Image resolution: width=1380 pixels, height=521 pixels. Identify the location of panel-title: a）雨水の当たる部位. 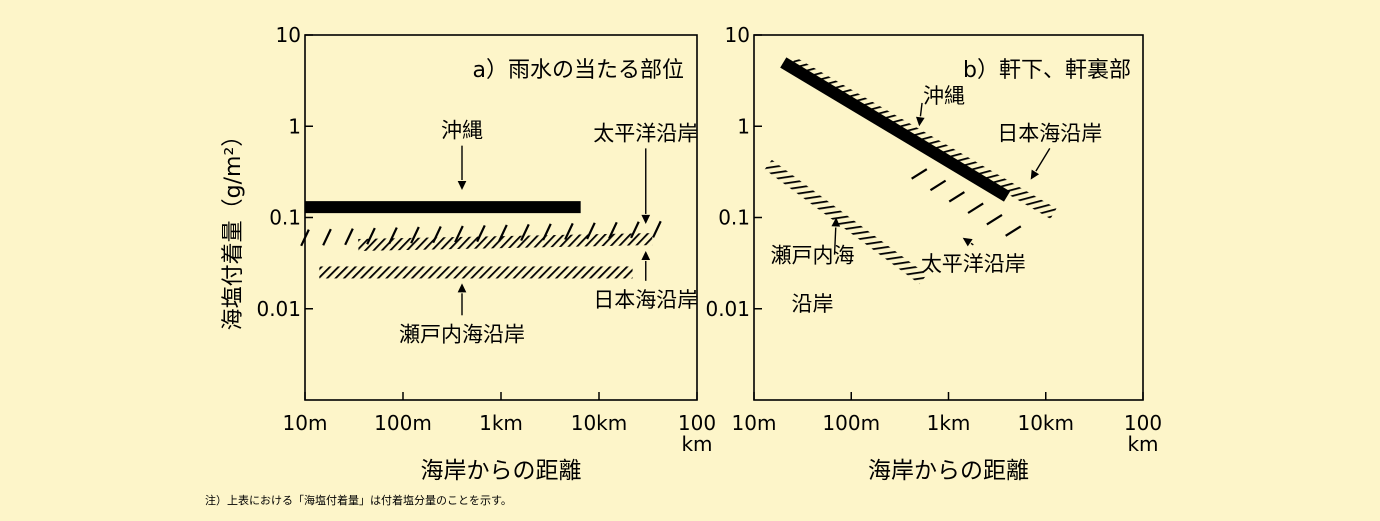
(578, 70).